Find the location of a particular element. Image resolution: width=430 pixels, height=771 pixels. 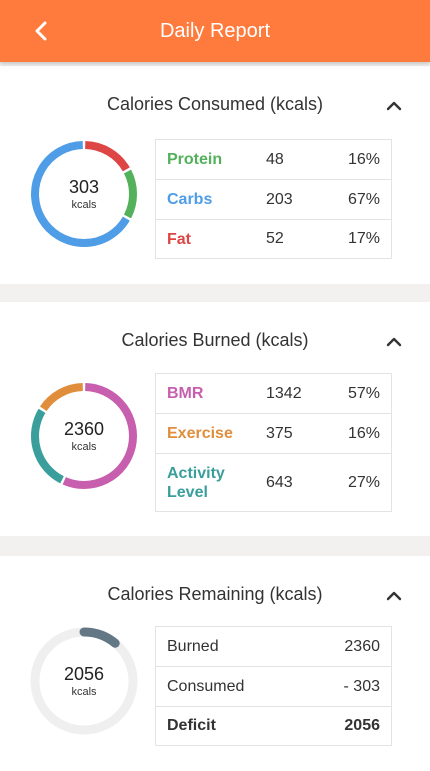

collapse-consumed-button is located at coordinates (394, 105).